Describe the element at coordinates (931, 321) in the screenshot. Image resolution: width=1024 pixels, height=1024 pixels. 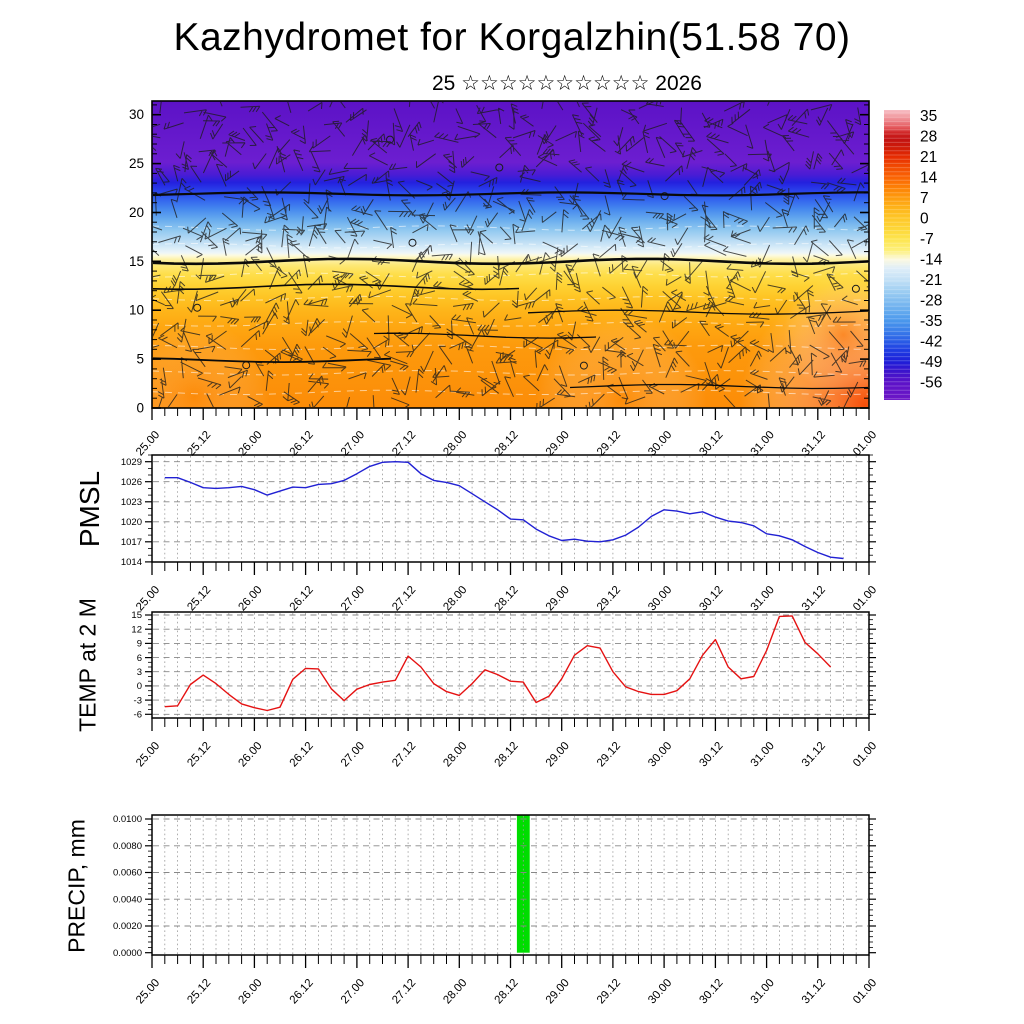
I see `svg-text: -35` at that location.